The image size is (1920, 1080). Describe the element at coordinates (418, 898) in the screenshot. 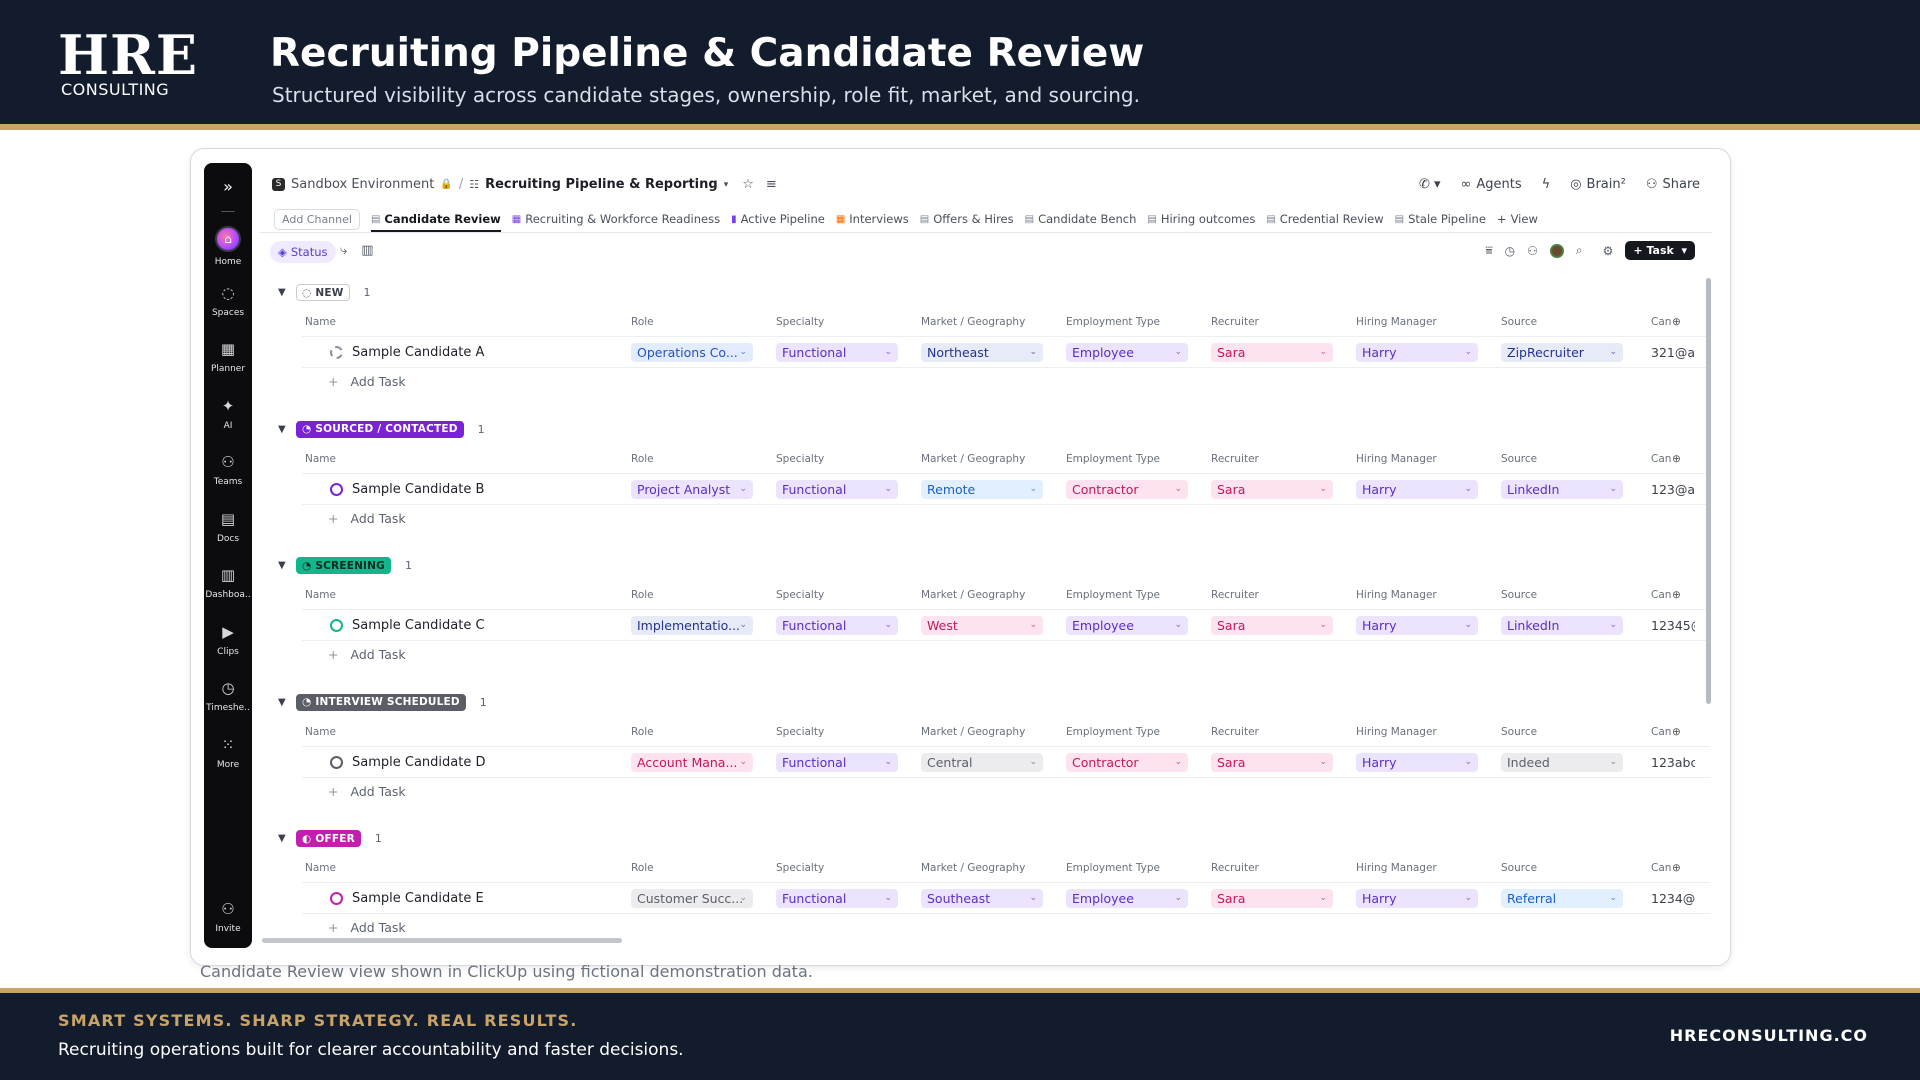

I see `candidate-name: Sample Candidate E` at that location.